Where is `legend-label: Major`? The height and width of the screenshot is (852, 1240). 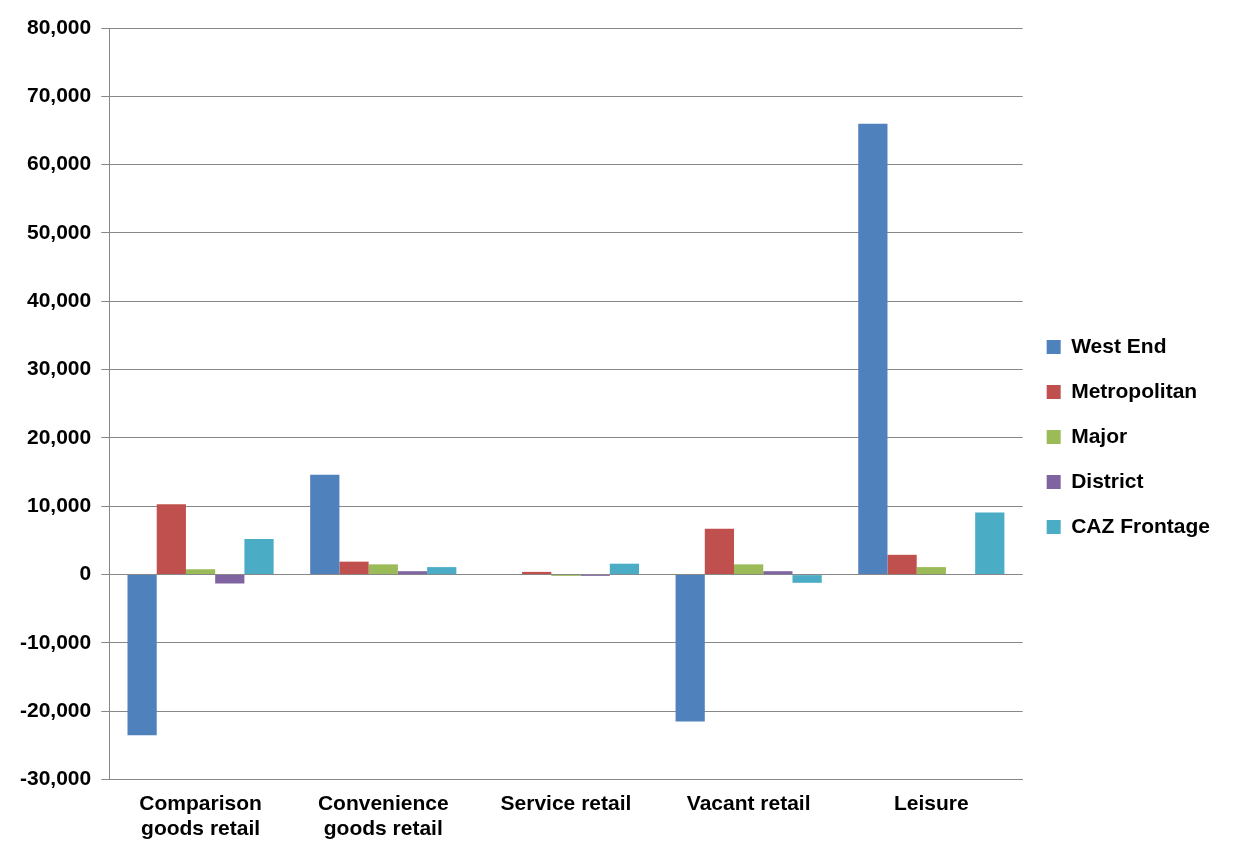
legend-label: Major is located at coordinates (1099, 435).